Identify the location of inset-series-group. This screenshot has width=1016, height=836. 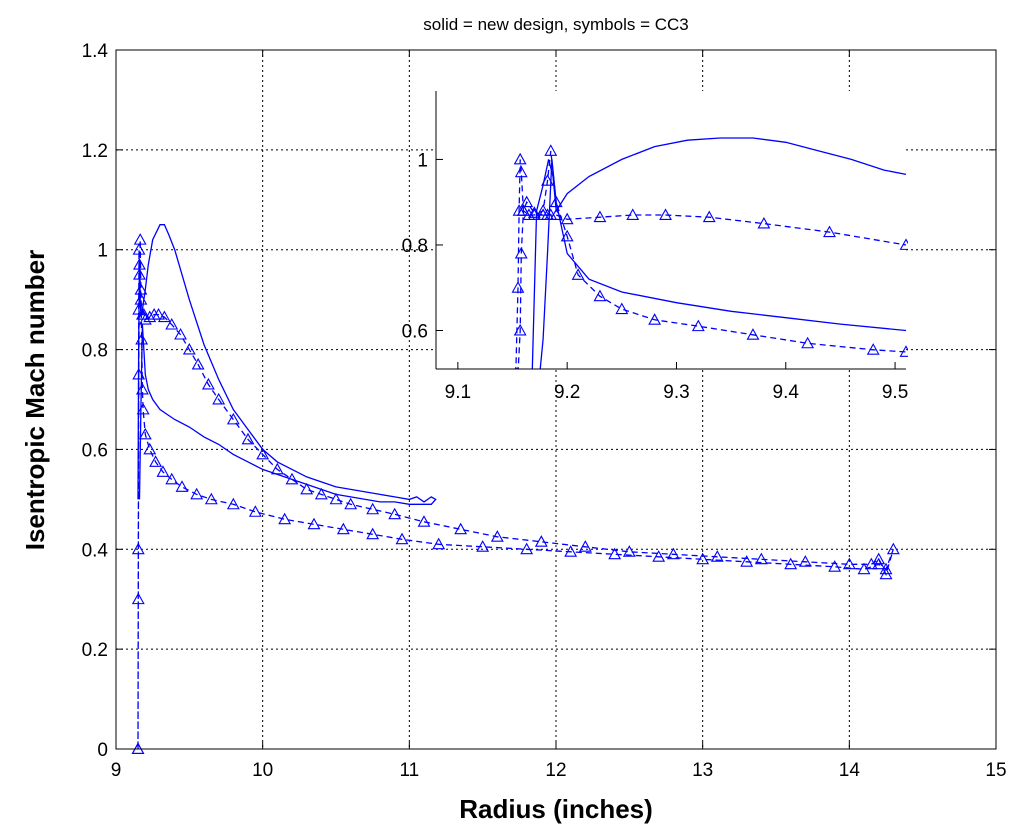
(709, 253).